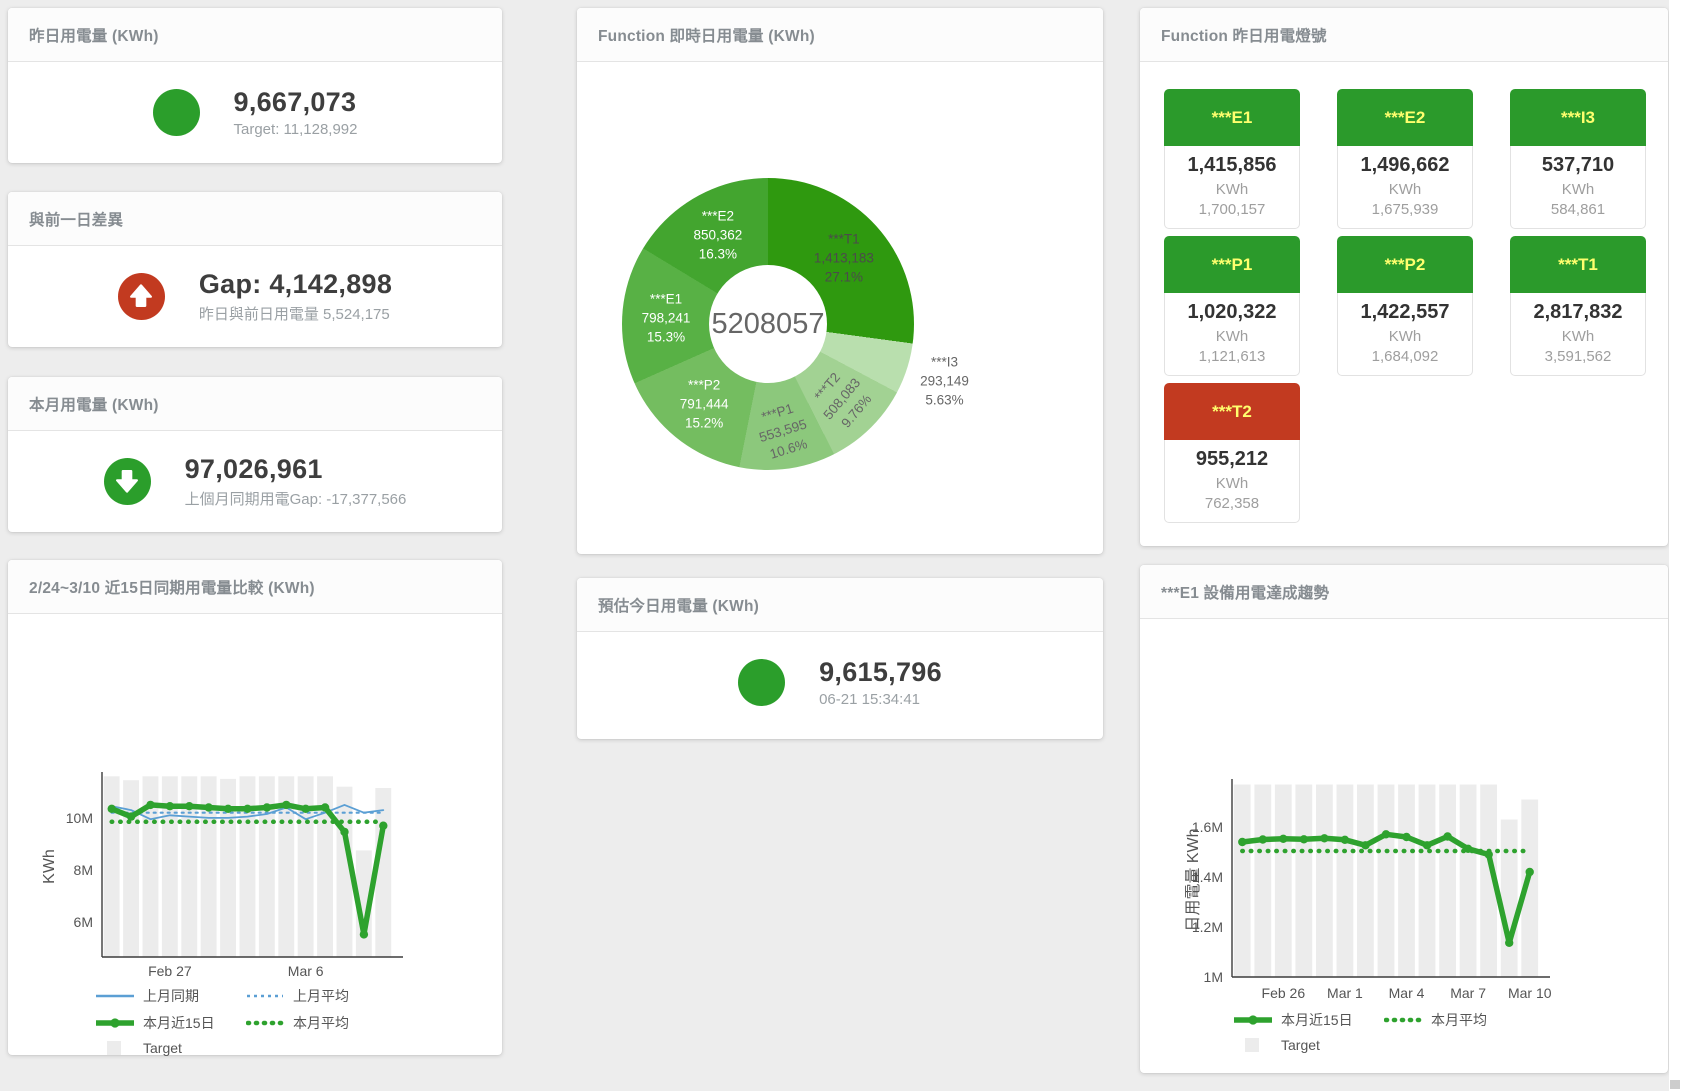  I want to click on y-tick-label: 1.2M, so click(1207, 927).